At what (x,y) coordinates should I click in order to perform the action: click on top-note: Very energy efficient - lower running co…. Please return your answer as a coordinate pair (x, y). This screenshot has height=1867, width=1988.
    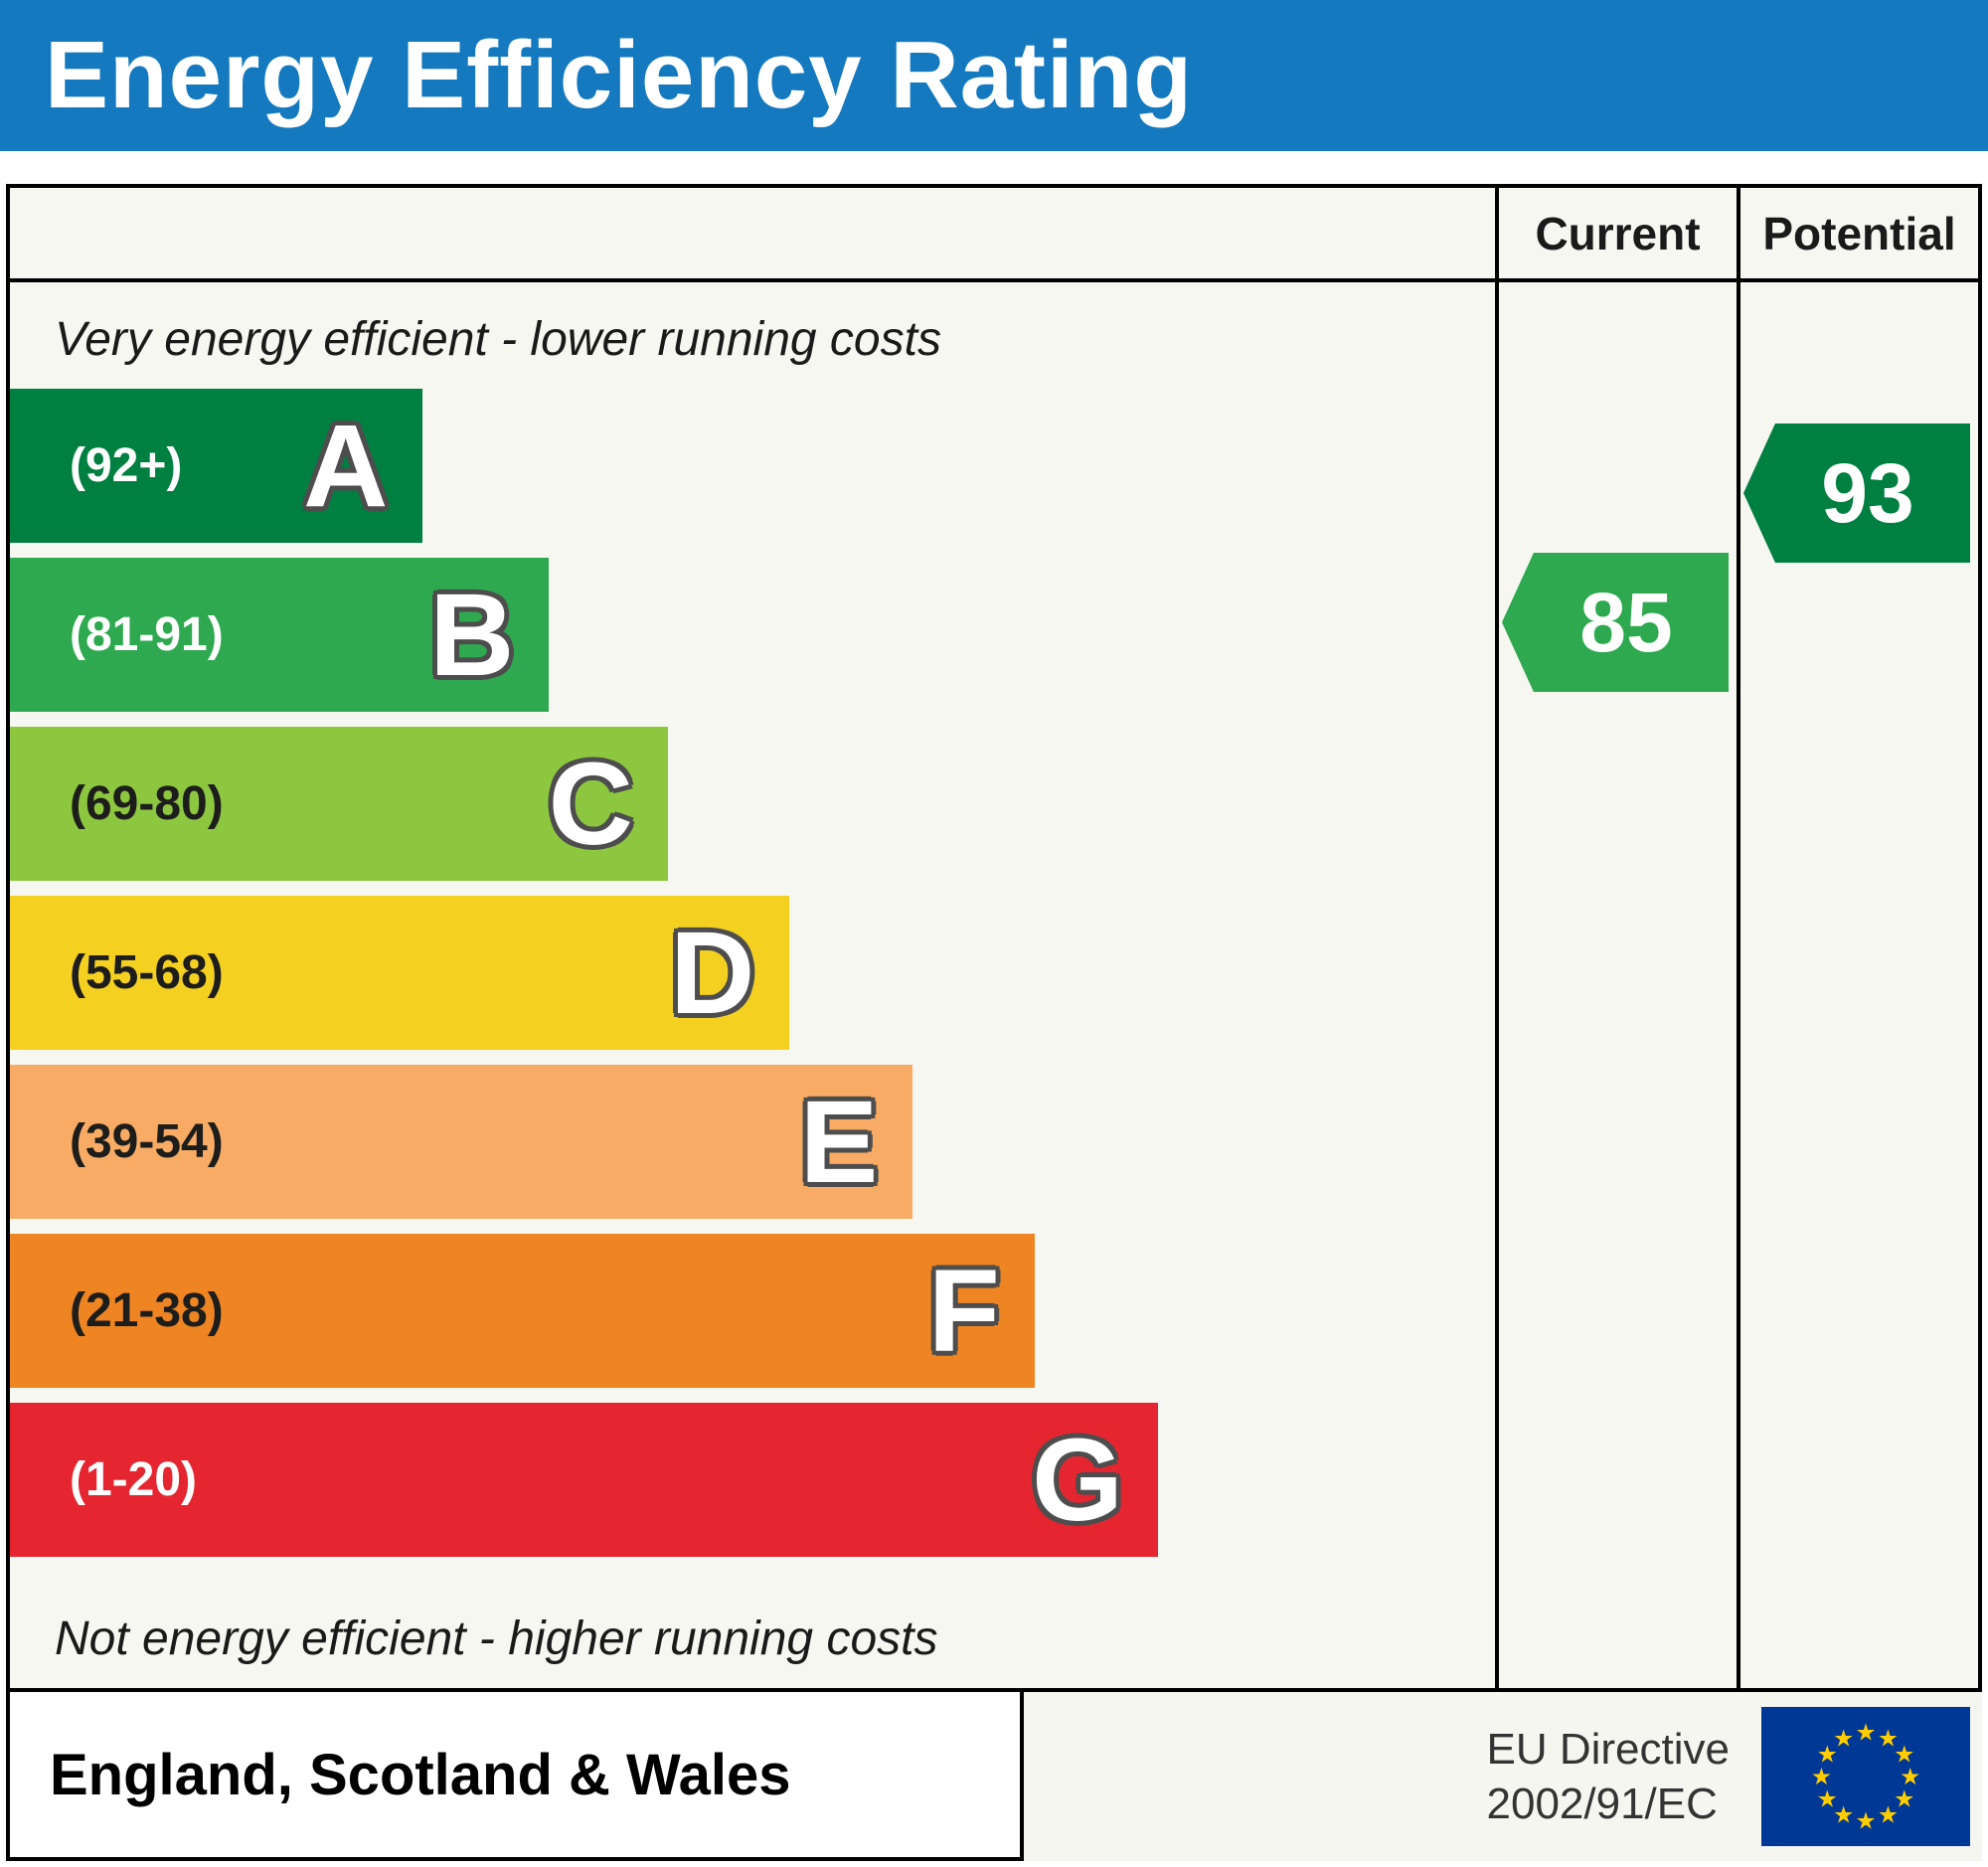
    Looking at the image, I should click on (498, 339).